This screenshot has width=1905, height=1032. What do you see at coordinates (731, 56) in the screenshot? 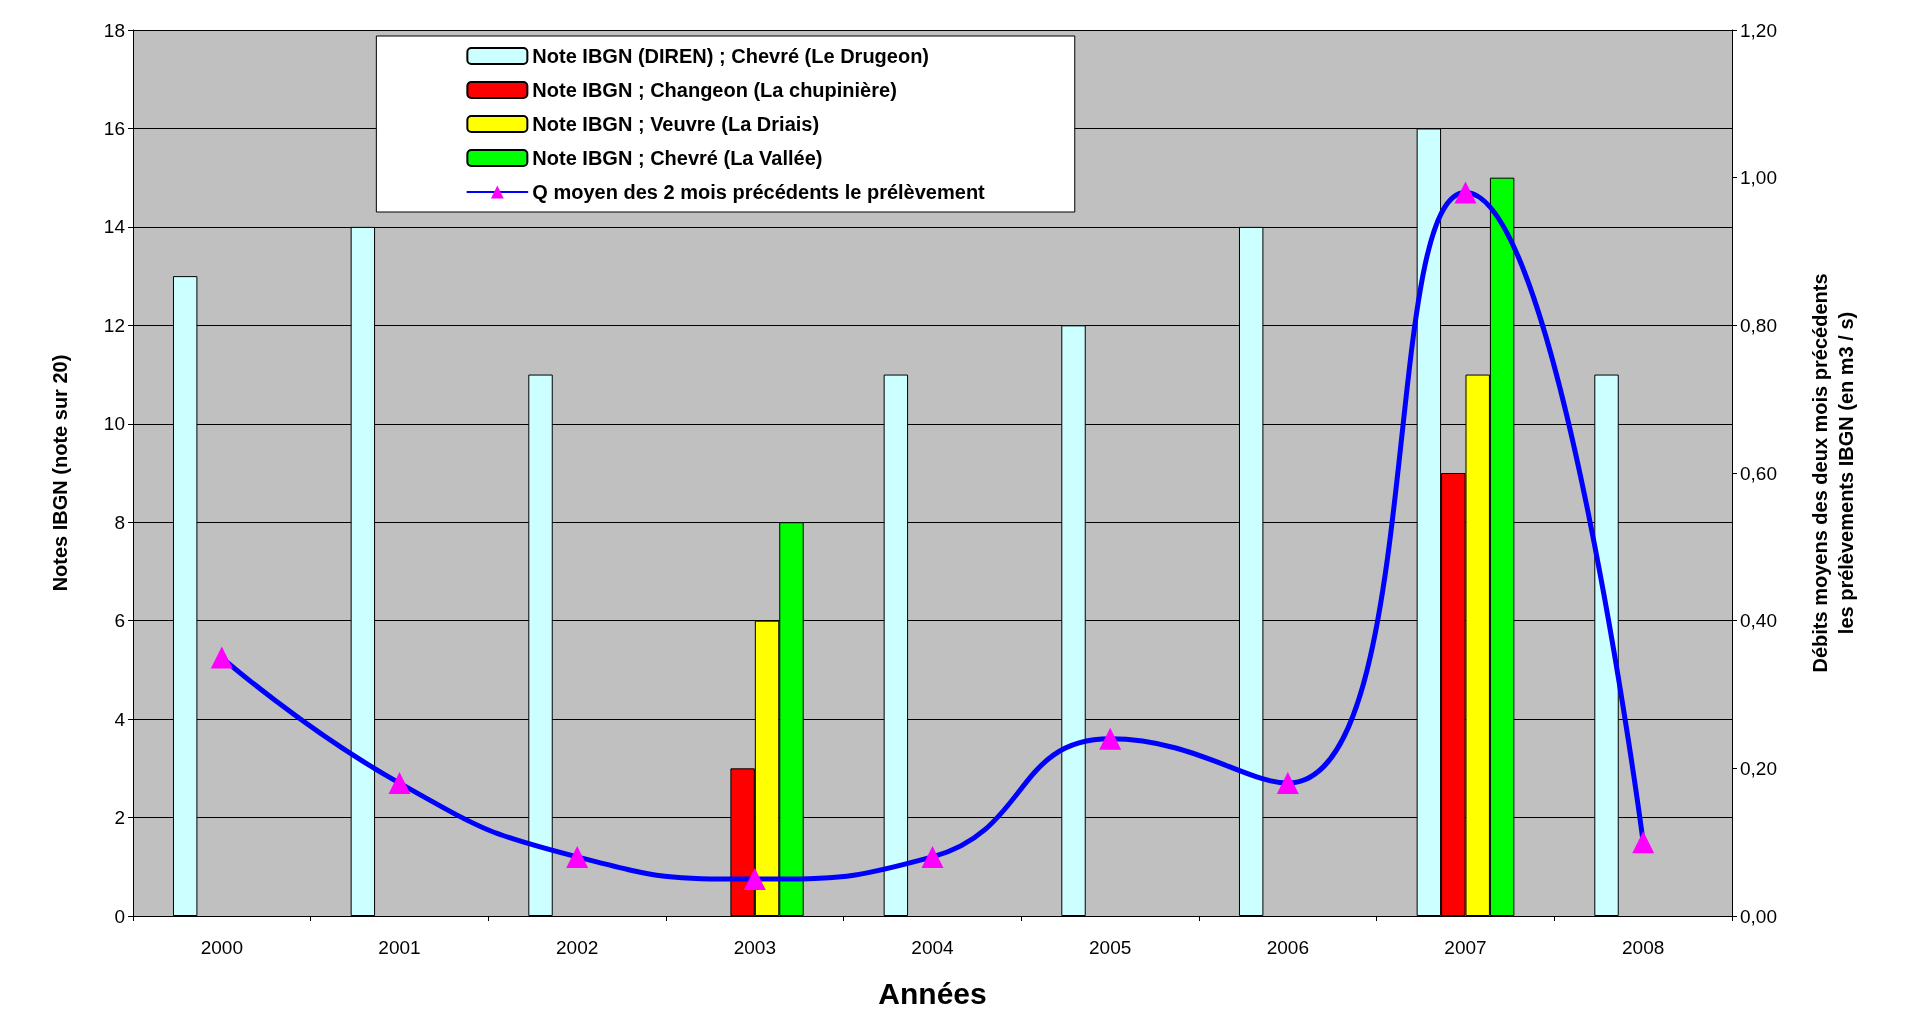
I see `legend-label: Note IBGN (DIREN) ; Chevré (Le Drugeon)` at bounding box center [731, 56].